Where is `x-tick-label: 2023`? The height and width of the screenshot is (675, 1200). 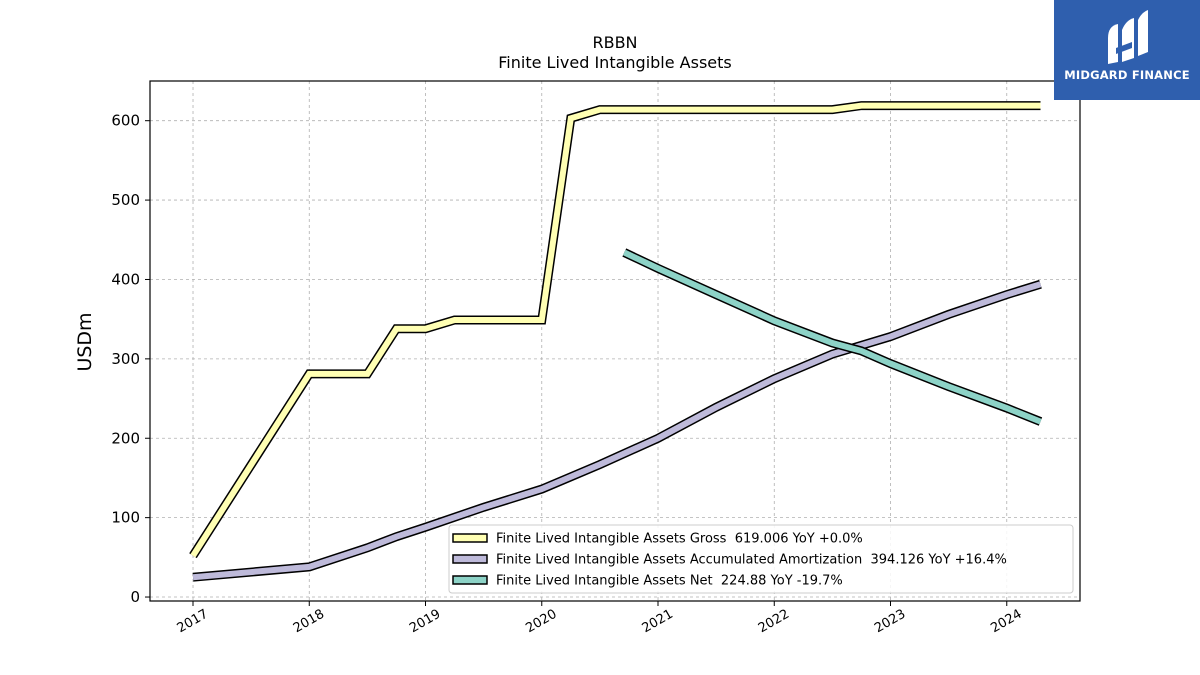 x-tick-label: 2023 is located at coordinates (890, 622).